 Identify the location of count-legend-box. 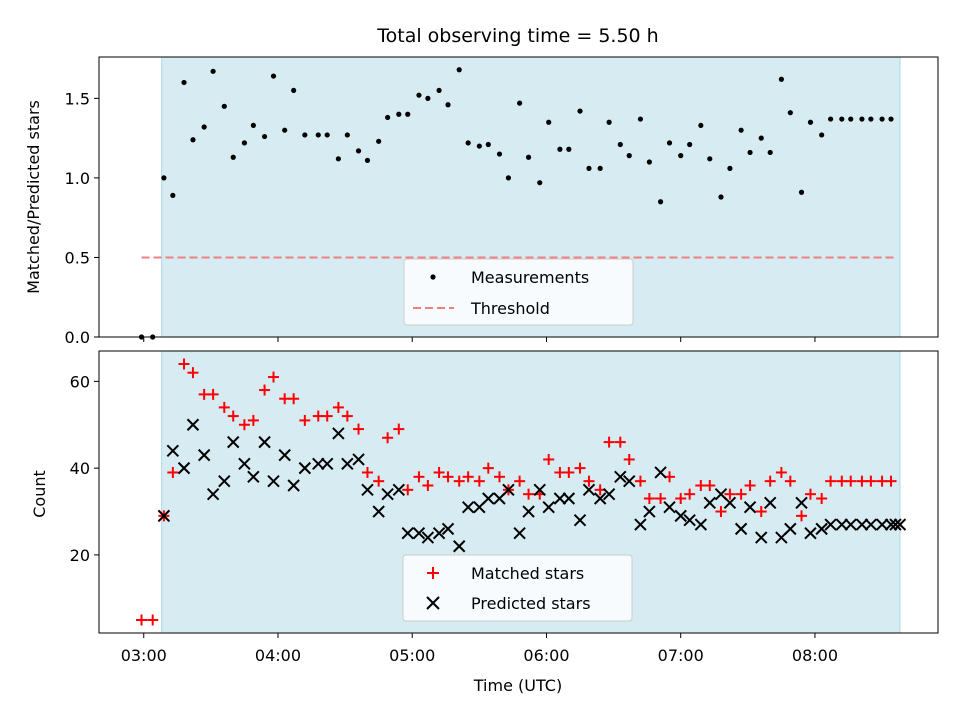
(517, 588).